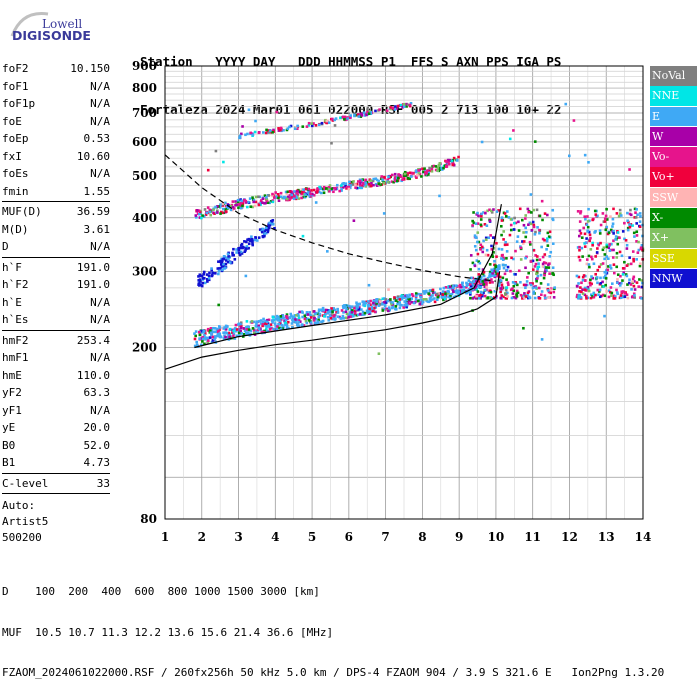 The width and height of the screenshot is (700, 693). I want to click on param-label: foF2, so click(15, 68).